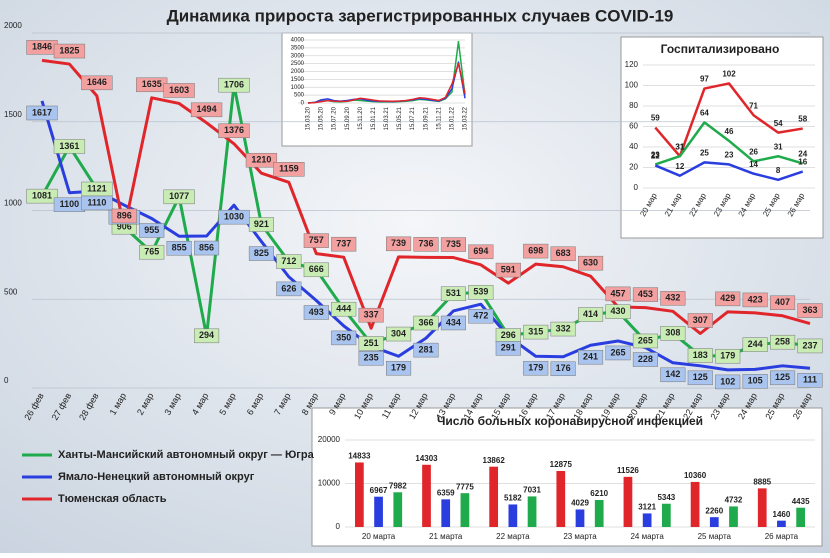  Describe the element at coordinates (801, 501) in the screenshot. I see `data-label: 4435` at that location.